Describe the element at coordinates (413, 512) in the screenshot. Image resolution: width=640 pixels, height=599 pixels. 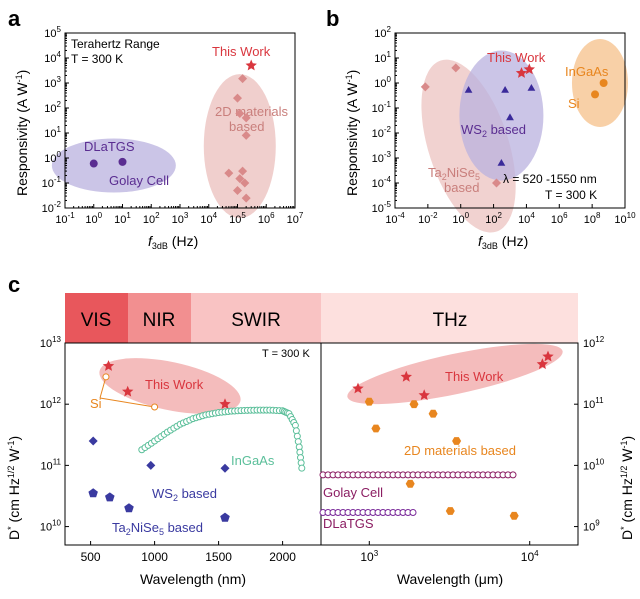
I see `line-series-point` at that location.